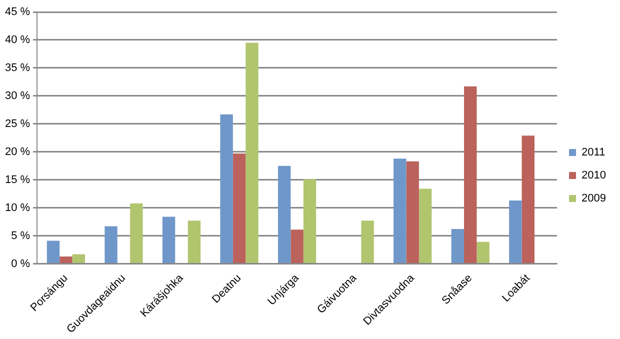 The width and height of the screenshot is (620, 339). I want to click on legend-label: 2011, so click(594, 152).